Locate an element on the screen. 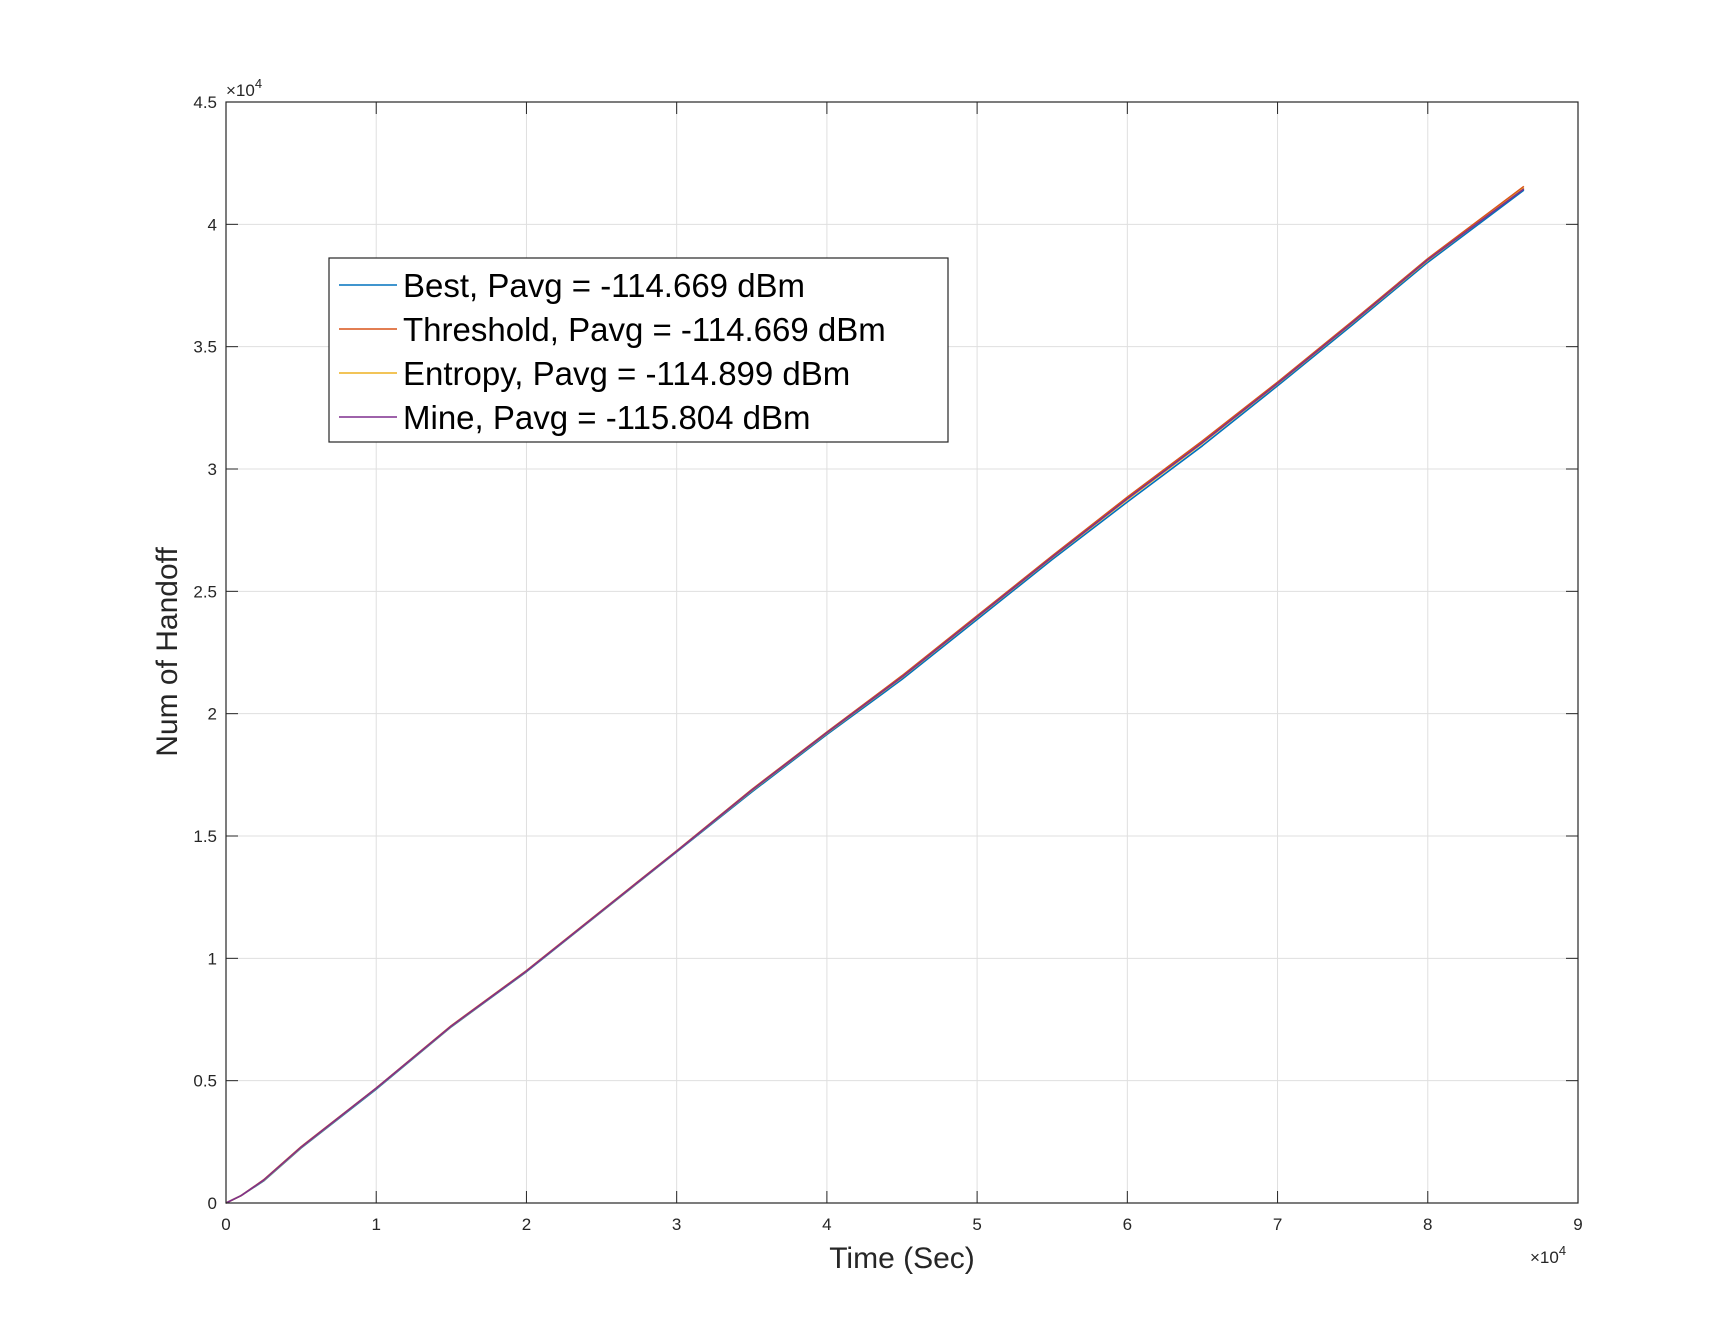 Image resolution: width=1734 pixels, height=1344 pixels. y-tick-label: 0.5 is located at coordinates (205, 1081).